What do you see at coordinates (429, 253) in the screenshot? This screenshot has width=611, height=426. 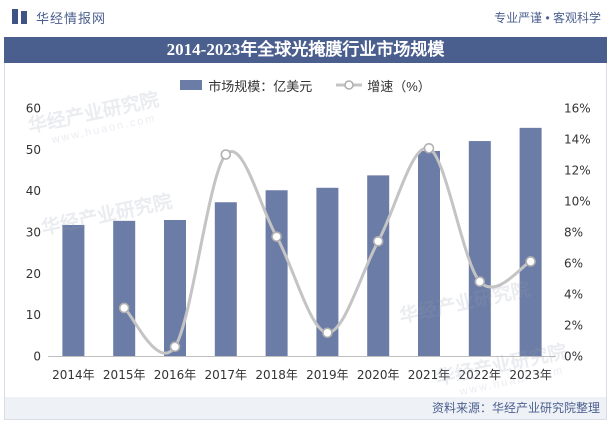 I see `bar-2021` at bounding box center [429, 253].